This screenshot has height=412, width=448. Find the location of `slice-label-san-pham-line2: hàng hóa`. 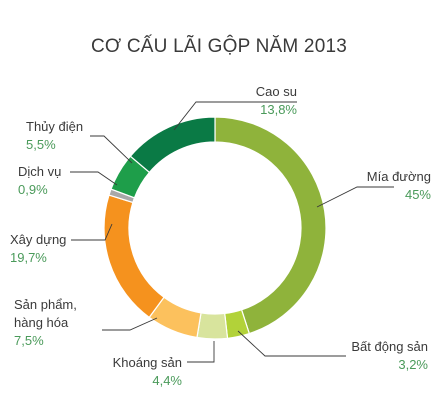

slice-label-san-pham-line2: hàng hóa is located at coordinates (41, 322).